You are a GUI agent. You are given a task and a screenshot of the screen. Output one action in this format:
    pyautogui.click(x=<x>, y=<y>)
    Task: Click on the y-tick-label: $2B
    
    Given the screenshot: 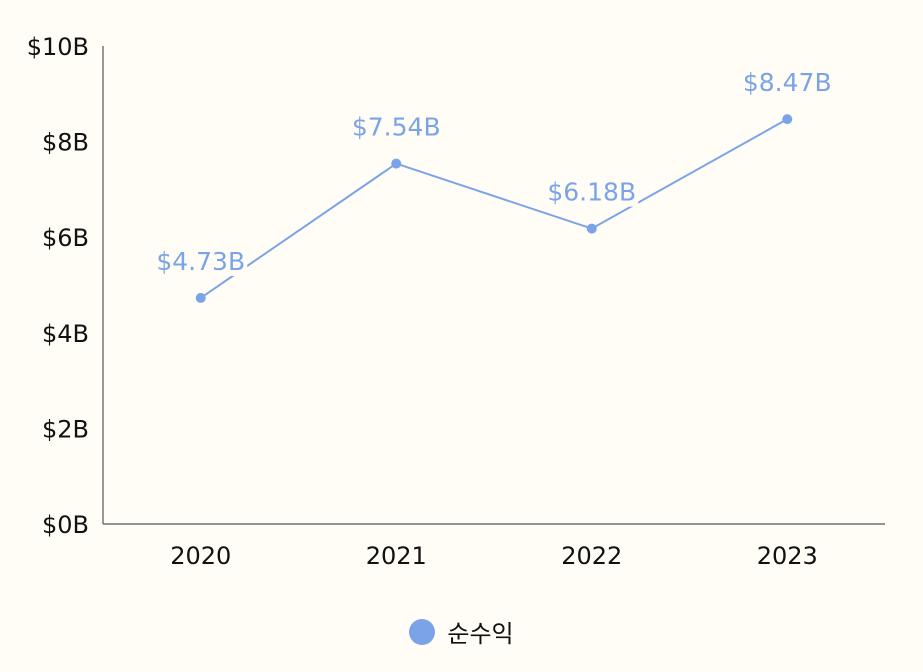 What is the action you would take?
    pyautogui.click(x=65, y=429)
    